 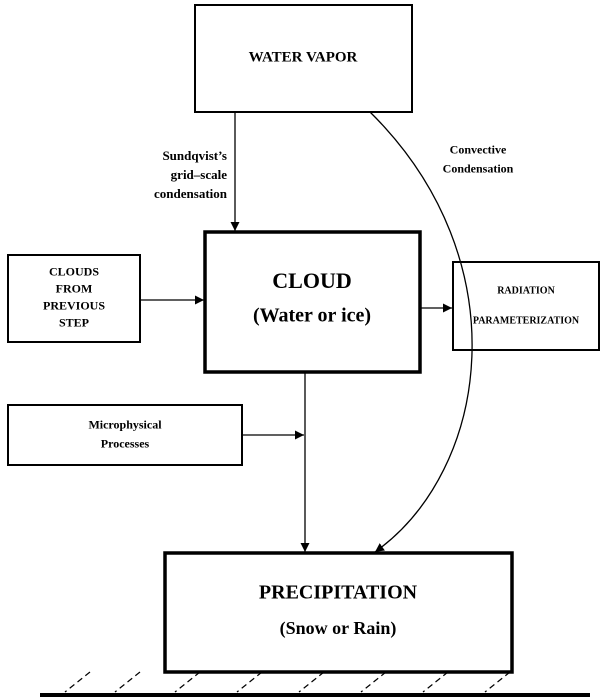 What do you see at coordinates (312, 302) in the screenshot?
I see `cloud-box` at bounding box center [312, 302].